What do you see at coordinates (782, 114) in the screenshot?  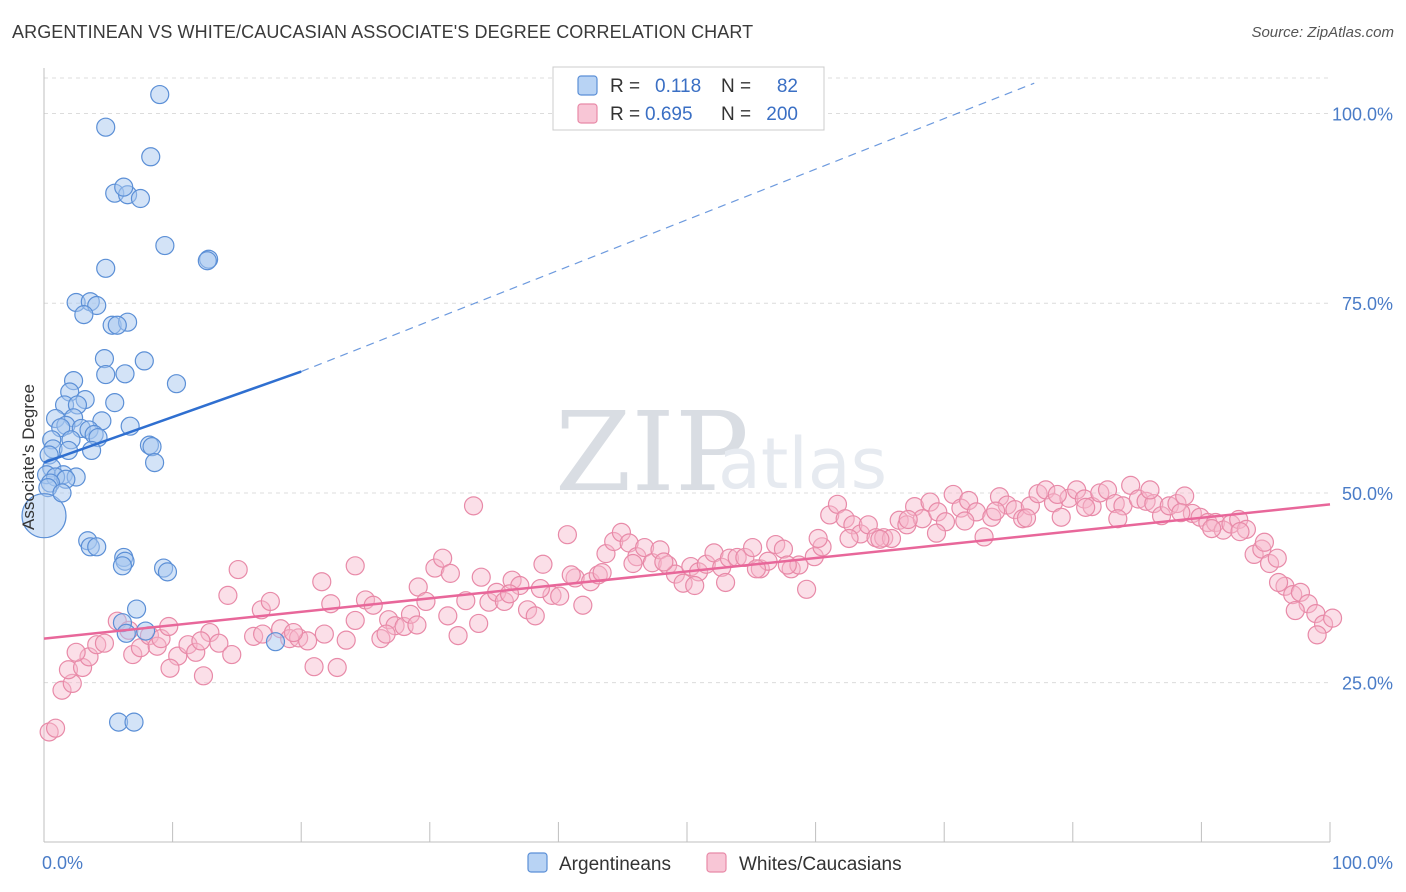 I see `legend-n-value-2: 200` at bounding box center [782, 114].